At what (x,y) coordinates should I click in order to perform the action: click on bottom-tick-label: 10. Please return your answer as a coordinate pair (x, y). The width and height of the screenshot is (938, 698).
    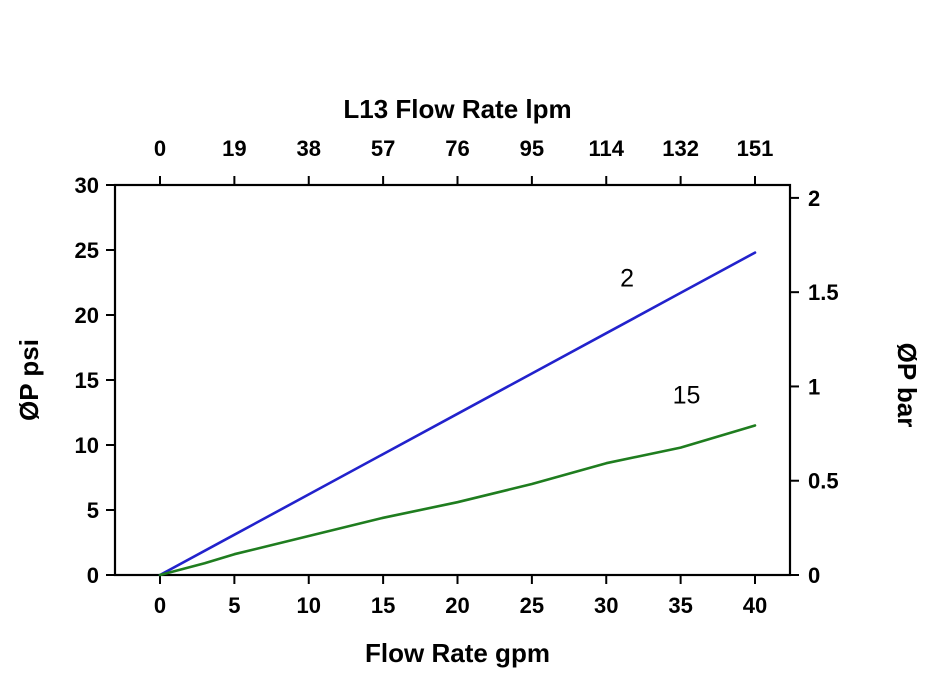
    Looking at the image, I should click on (309, 605).